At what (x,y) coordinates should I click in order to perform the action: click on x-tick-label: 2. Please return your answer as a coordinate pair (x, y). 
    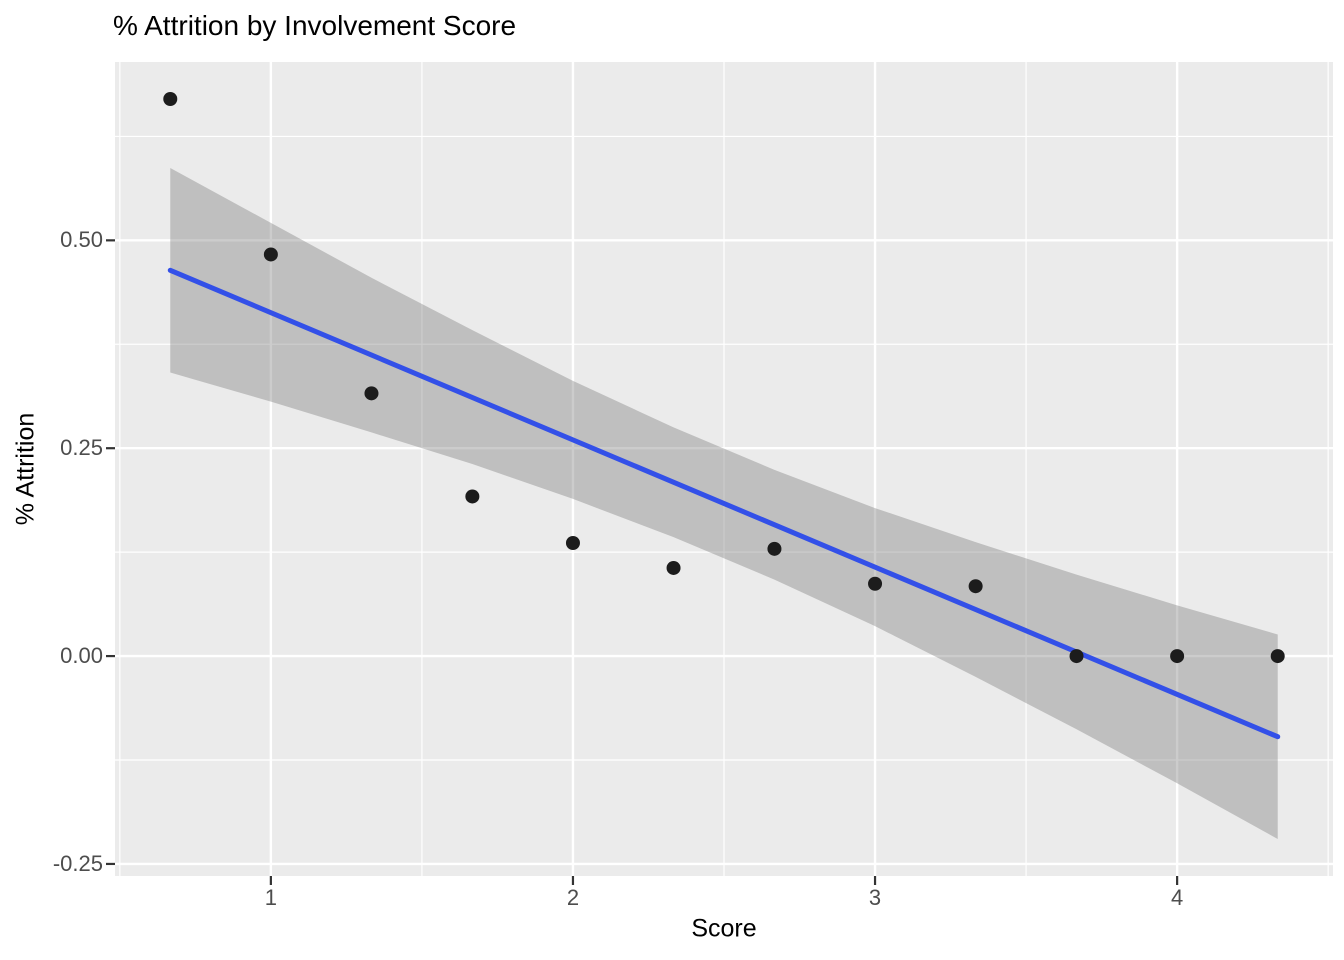
    Looking at the image, I should click on (573, 897).